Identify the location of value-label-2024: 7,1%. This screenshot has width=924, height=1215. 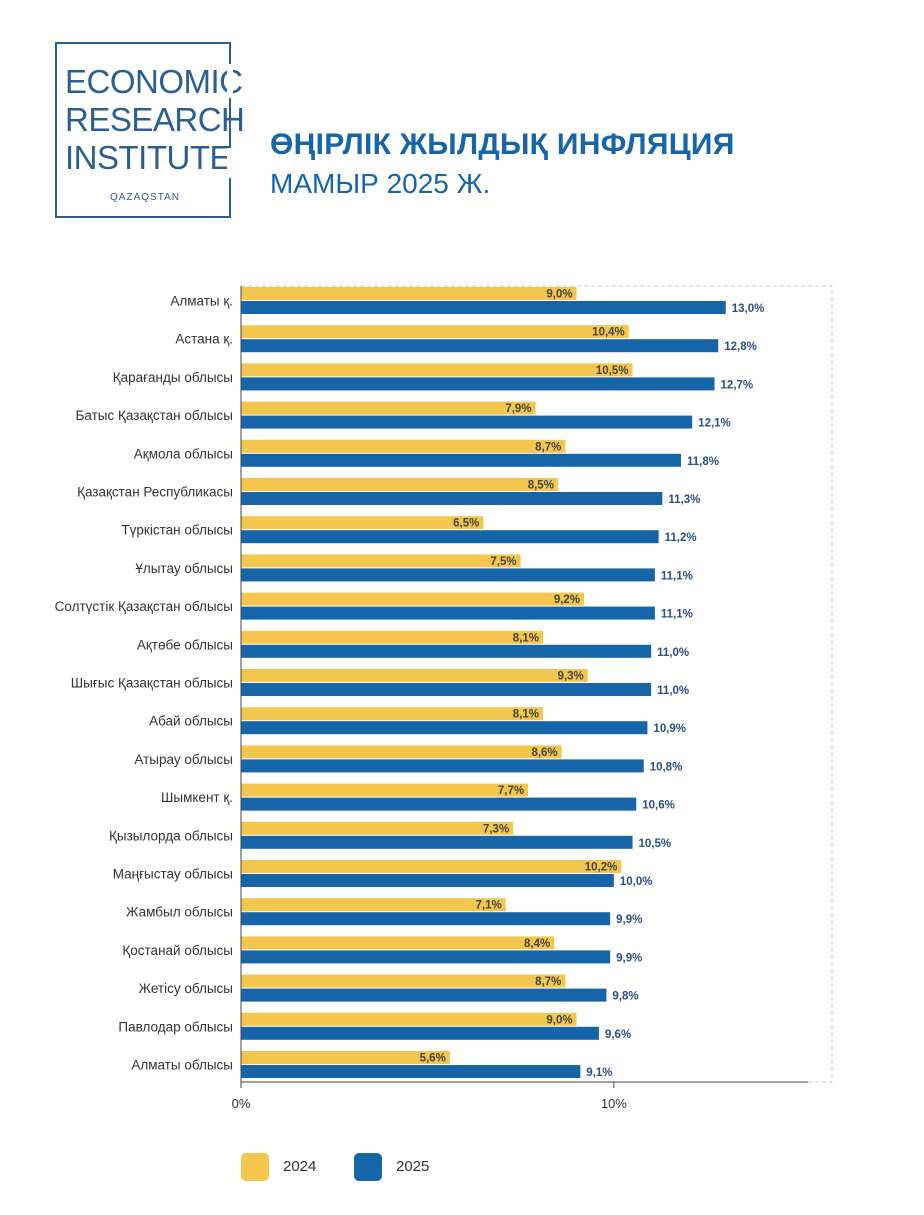
(489, 906).